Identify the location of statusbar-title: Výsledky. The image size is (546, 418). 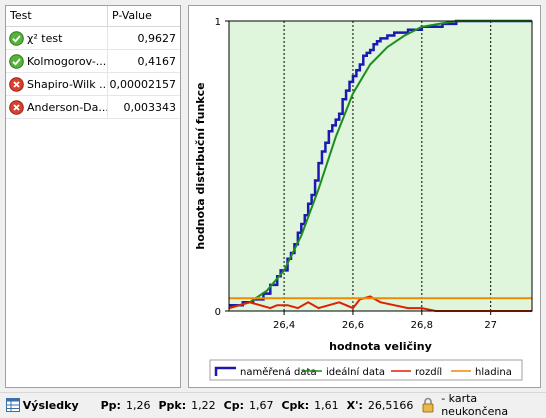
(50, 405).